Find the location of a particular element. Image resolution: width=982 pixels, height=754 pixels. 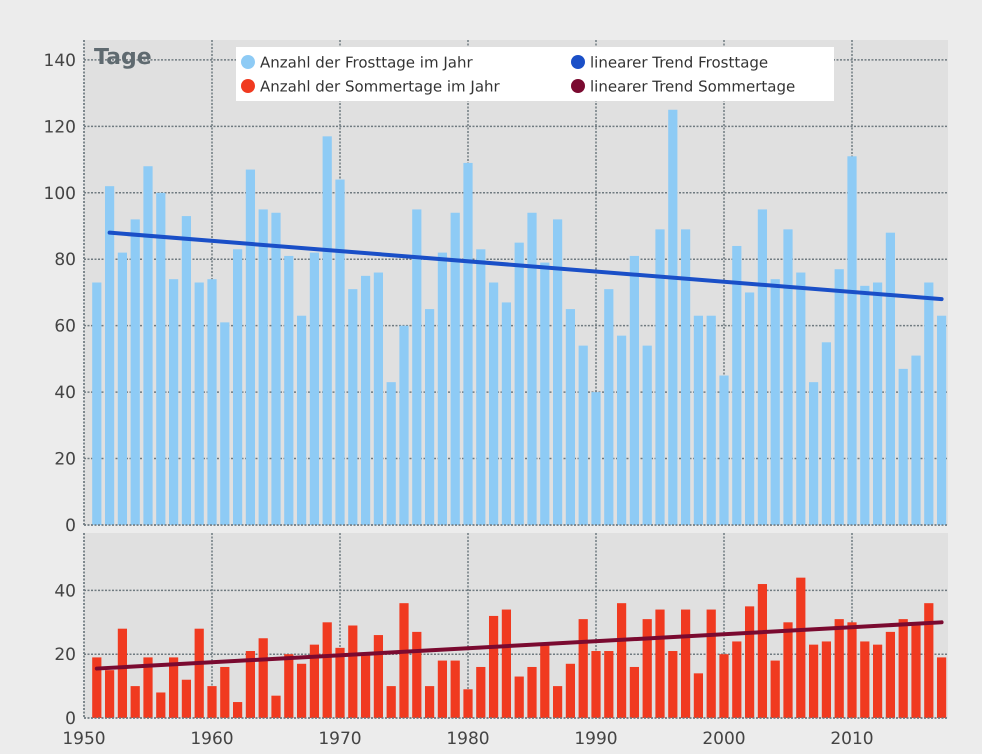

y-tick-label: 140 is located at coordinates (60, 60).